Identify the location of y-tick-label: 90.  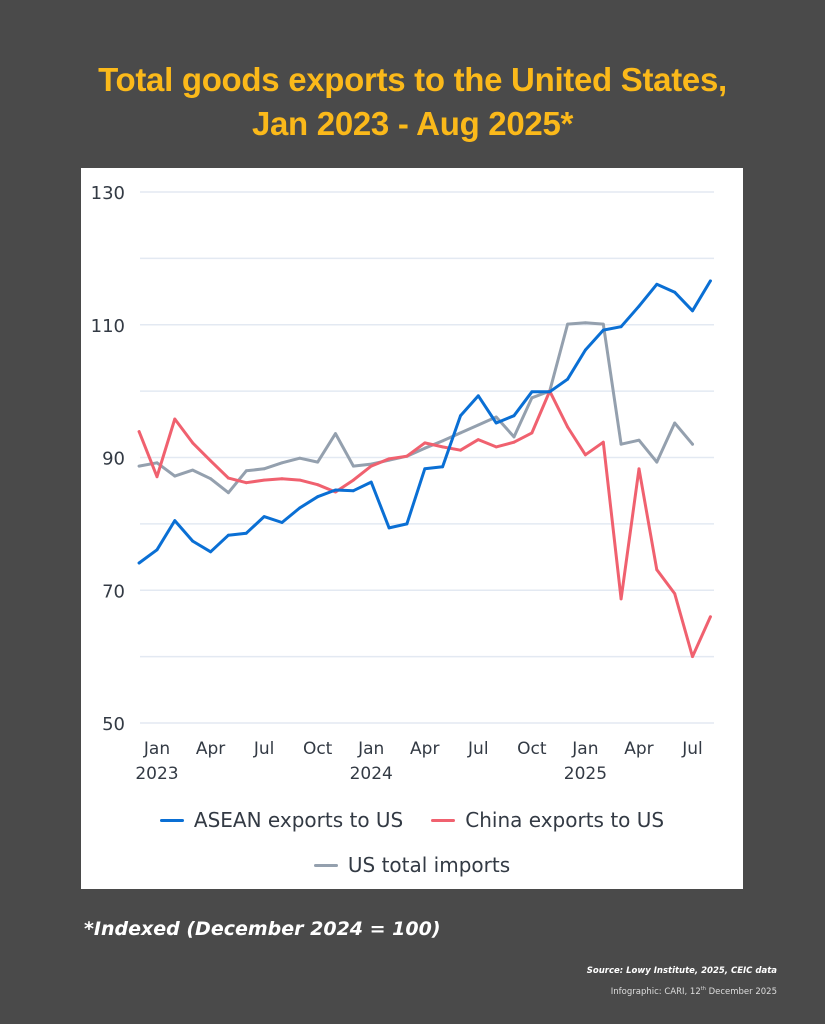
(113, 459).